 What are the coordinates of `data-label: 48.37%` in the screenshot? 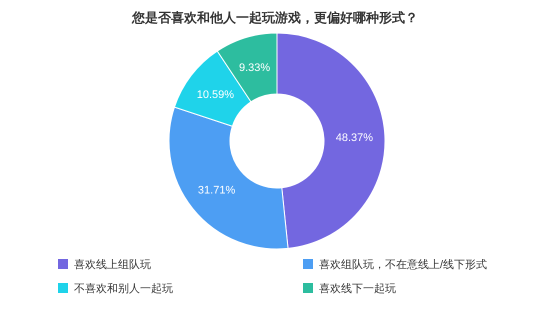 It's located at (355, 138).